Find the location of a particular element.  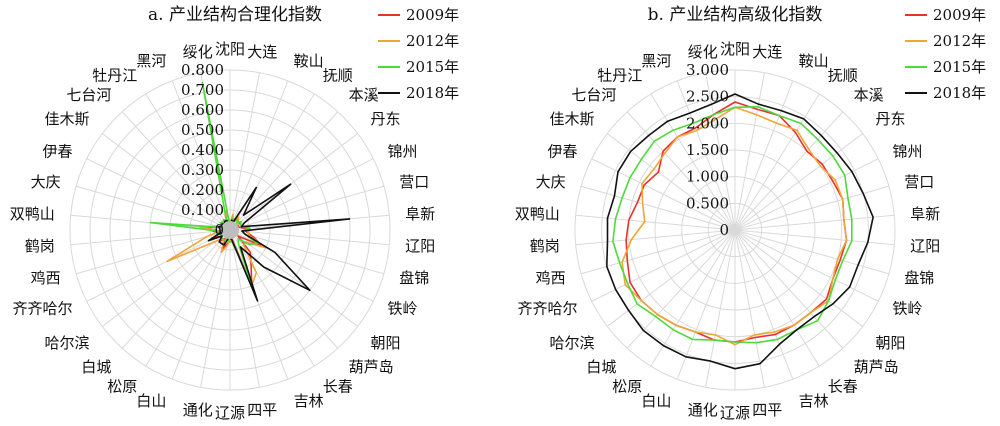

category-label: 丹东 is located at coordinates (891, 119).